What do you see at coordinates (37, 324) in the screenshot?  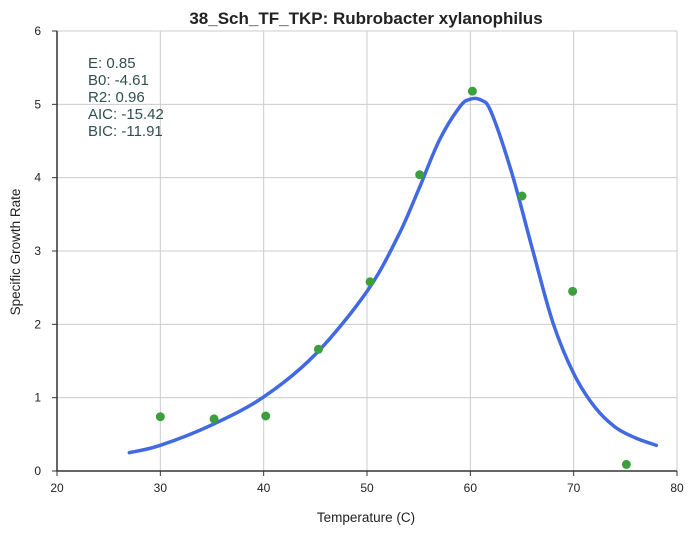 I see `y-tick-label: 2` at bounding box center [37, 324].